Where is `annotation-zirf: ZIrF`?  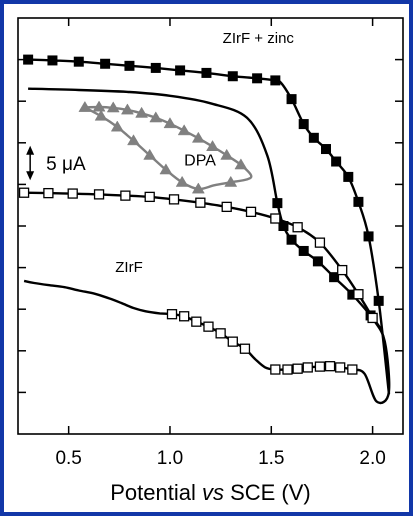 annotation-zirf: ZIrF is located at coordinates (128, 267).